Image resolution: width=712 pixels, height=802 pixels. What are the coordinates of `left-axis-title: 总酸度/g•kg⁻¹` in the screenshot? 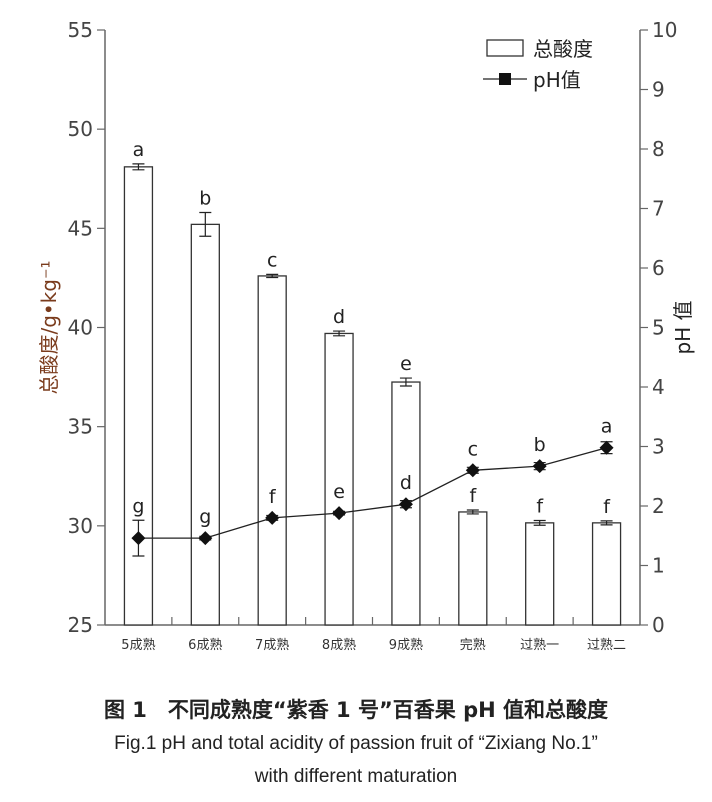 It's located at (49, 327).